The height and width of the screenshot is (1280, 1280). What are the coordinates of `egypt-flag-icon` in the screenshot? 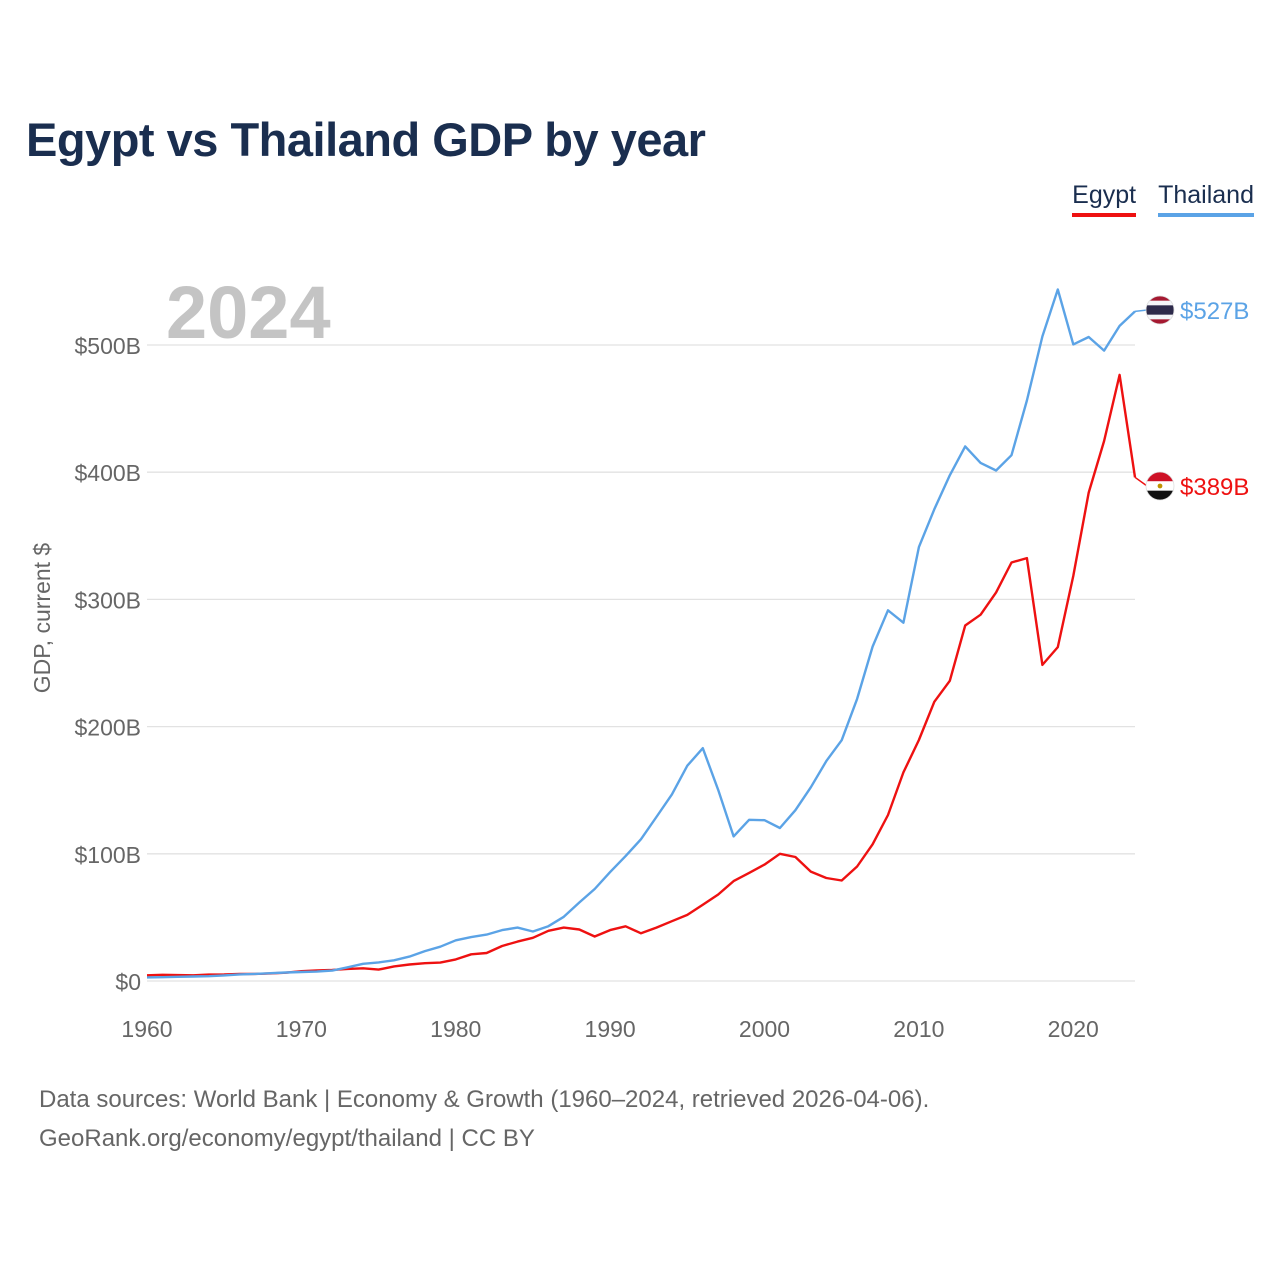 It's located at (1160, 486).